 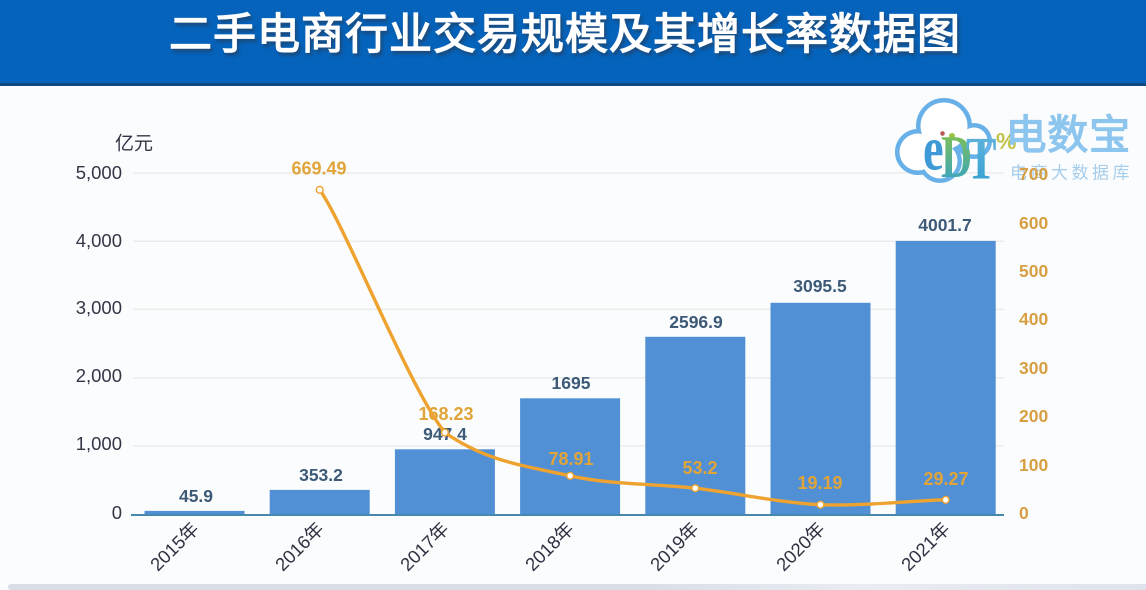 I want to click on svg-text: 29.27, so click(x=945, y=479).